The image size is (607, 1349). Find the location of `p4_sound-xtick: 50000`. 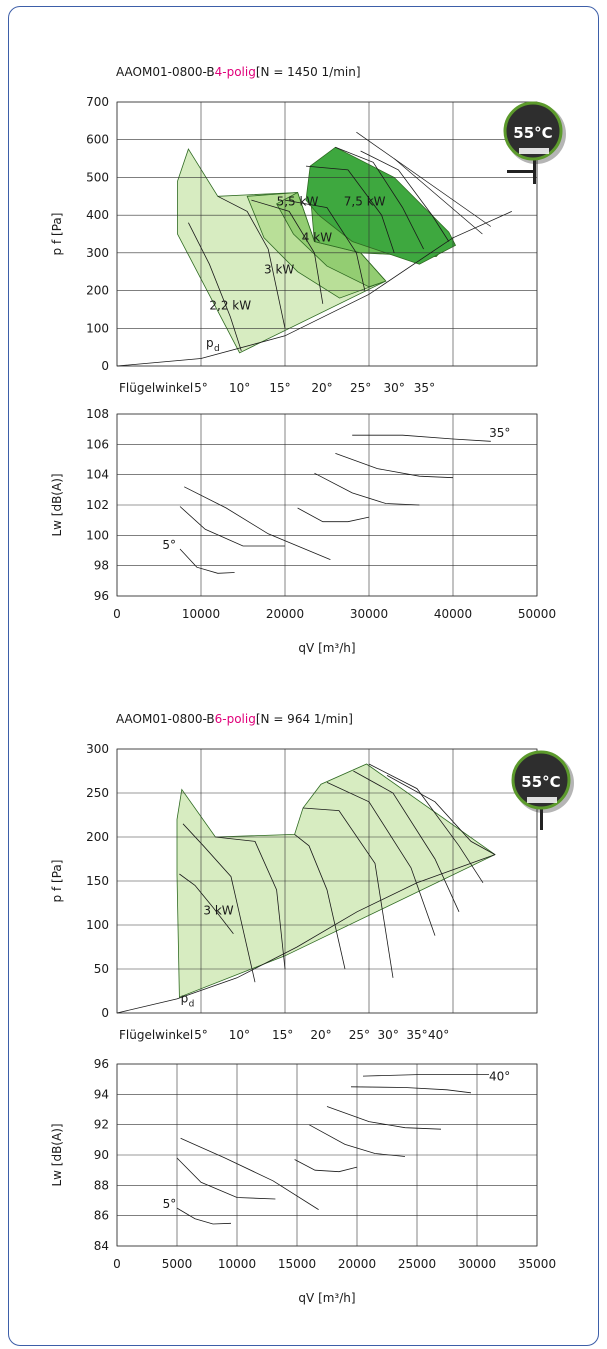

p4_sound-xtick: 50000 is located at coordinates (537, 614).